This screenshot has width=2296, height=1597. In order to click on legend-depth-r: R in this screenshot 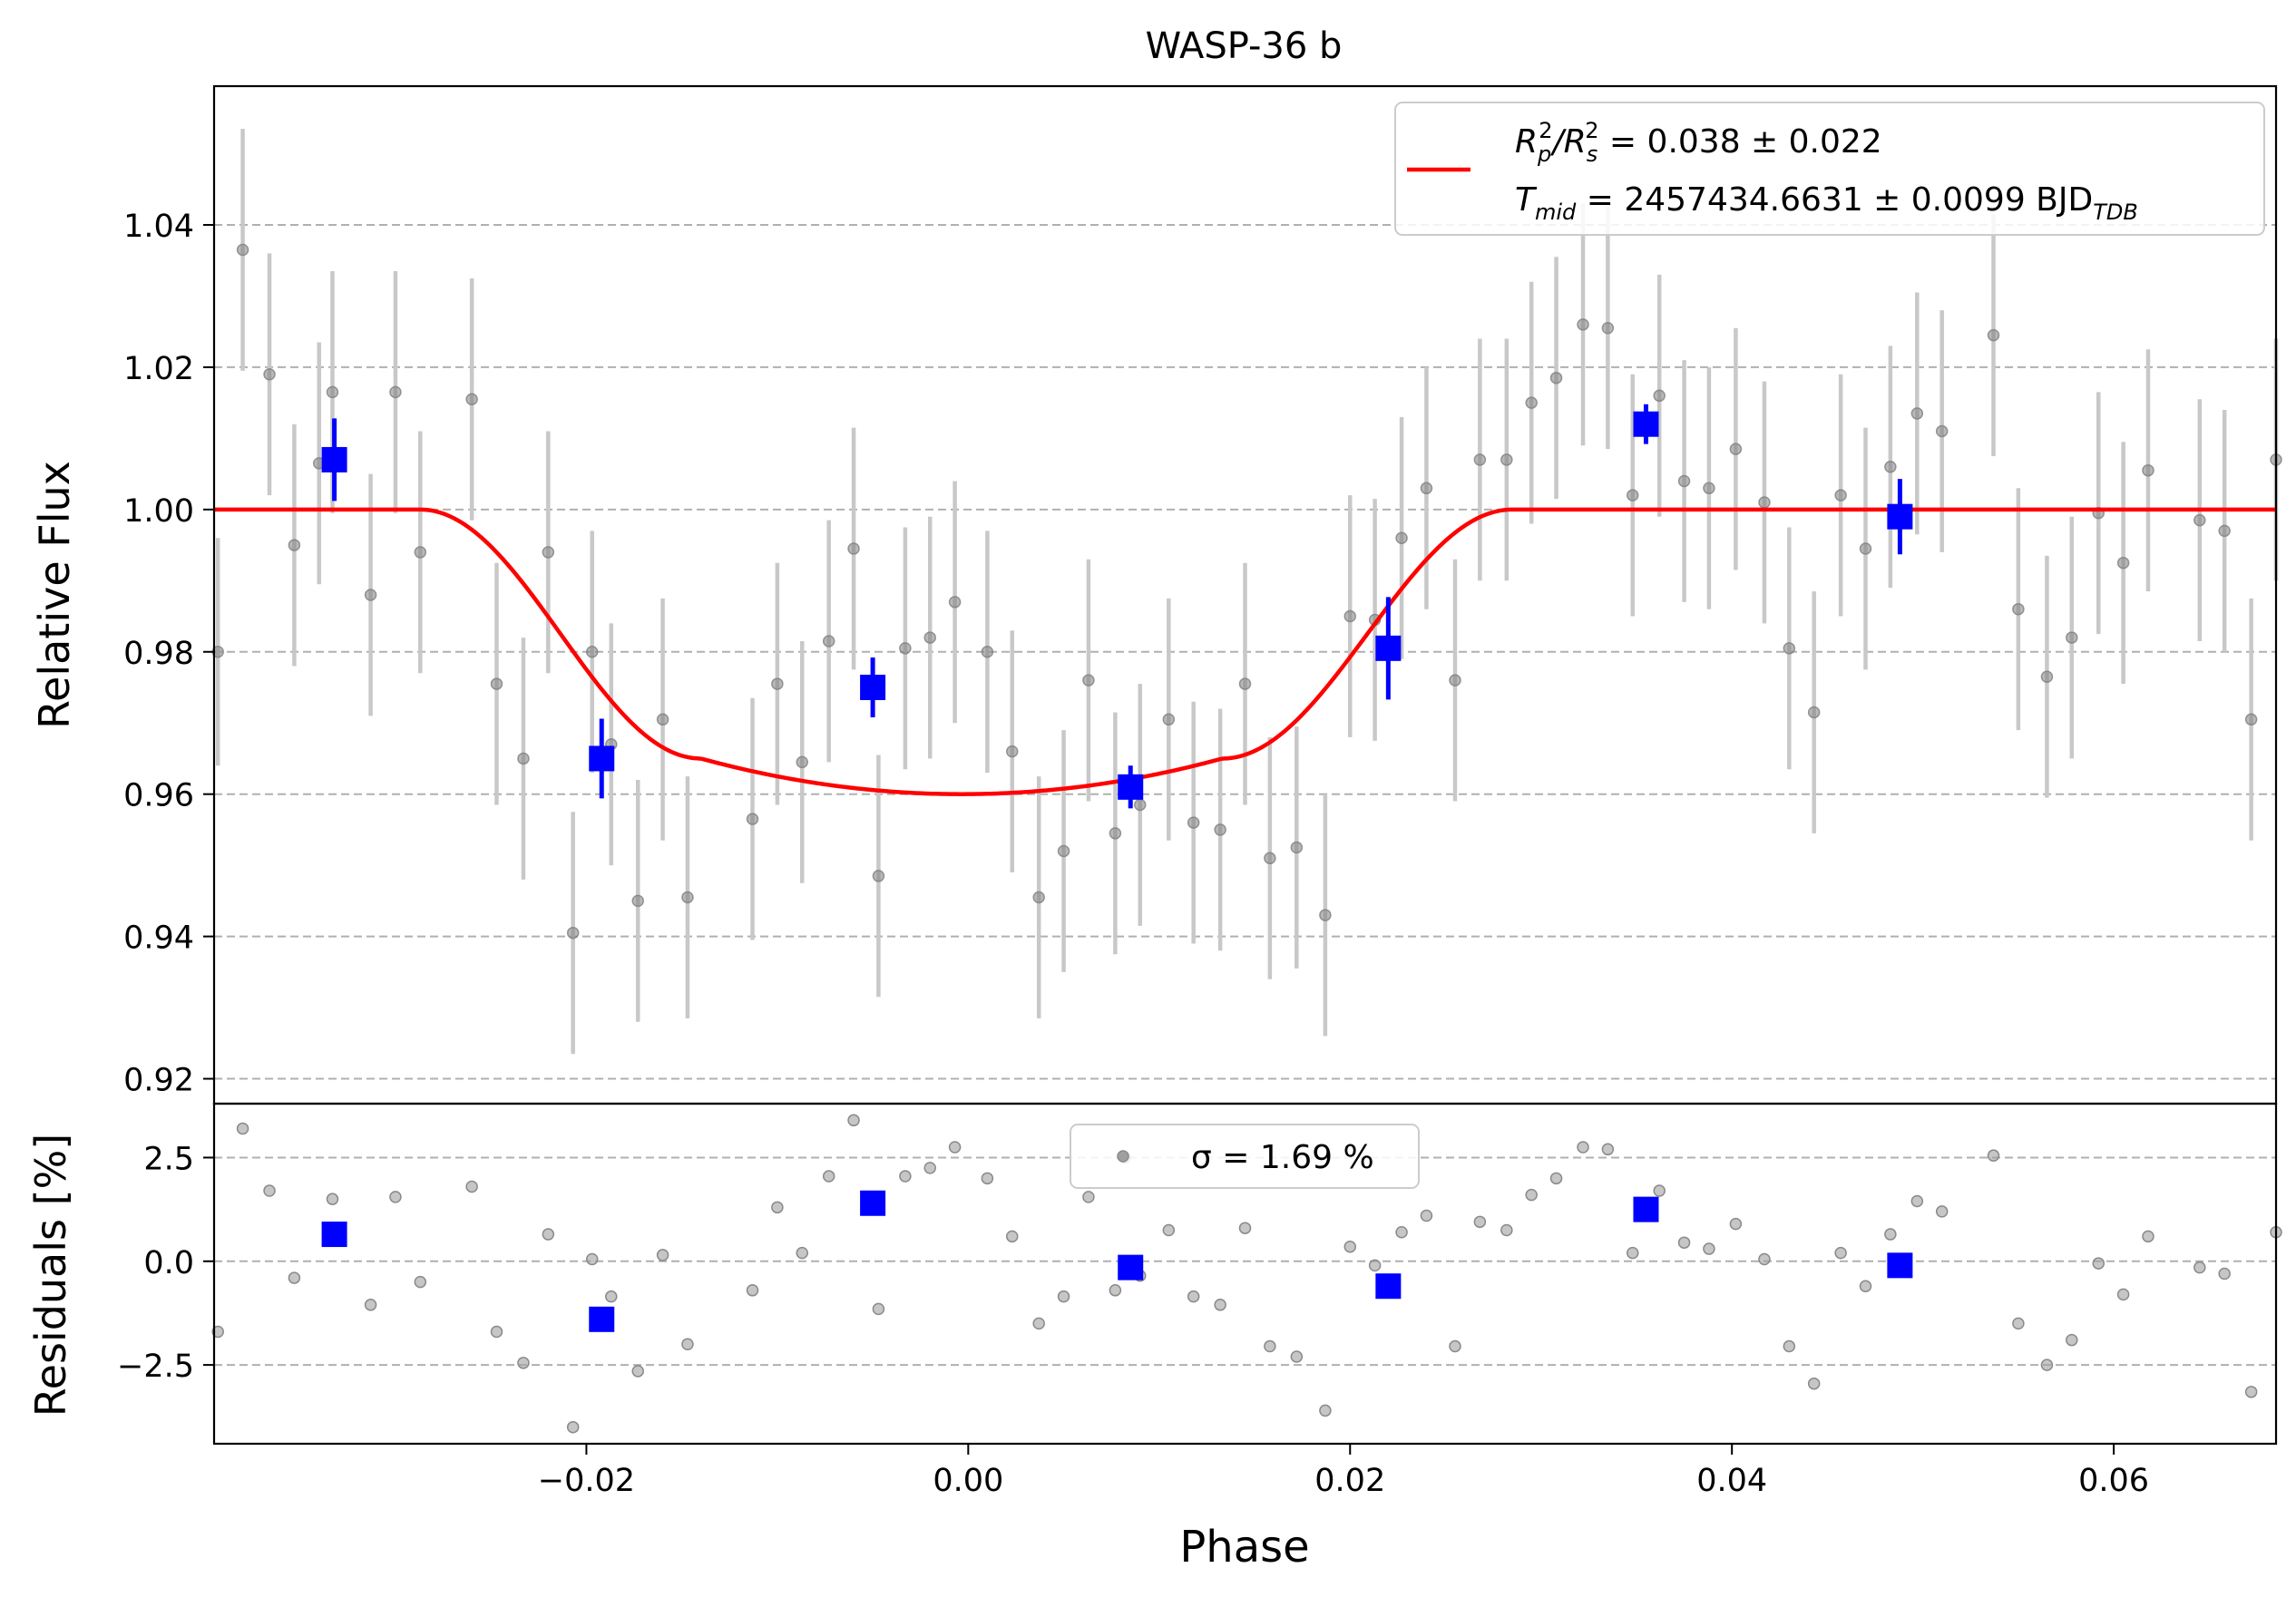, I will do `click(1526, 142)`.